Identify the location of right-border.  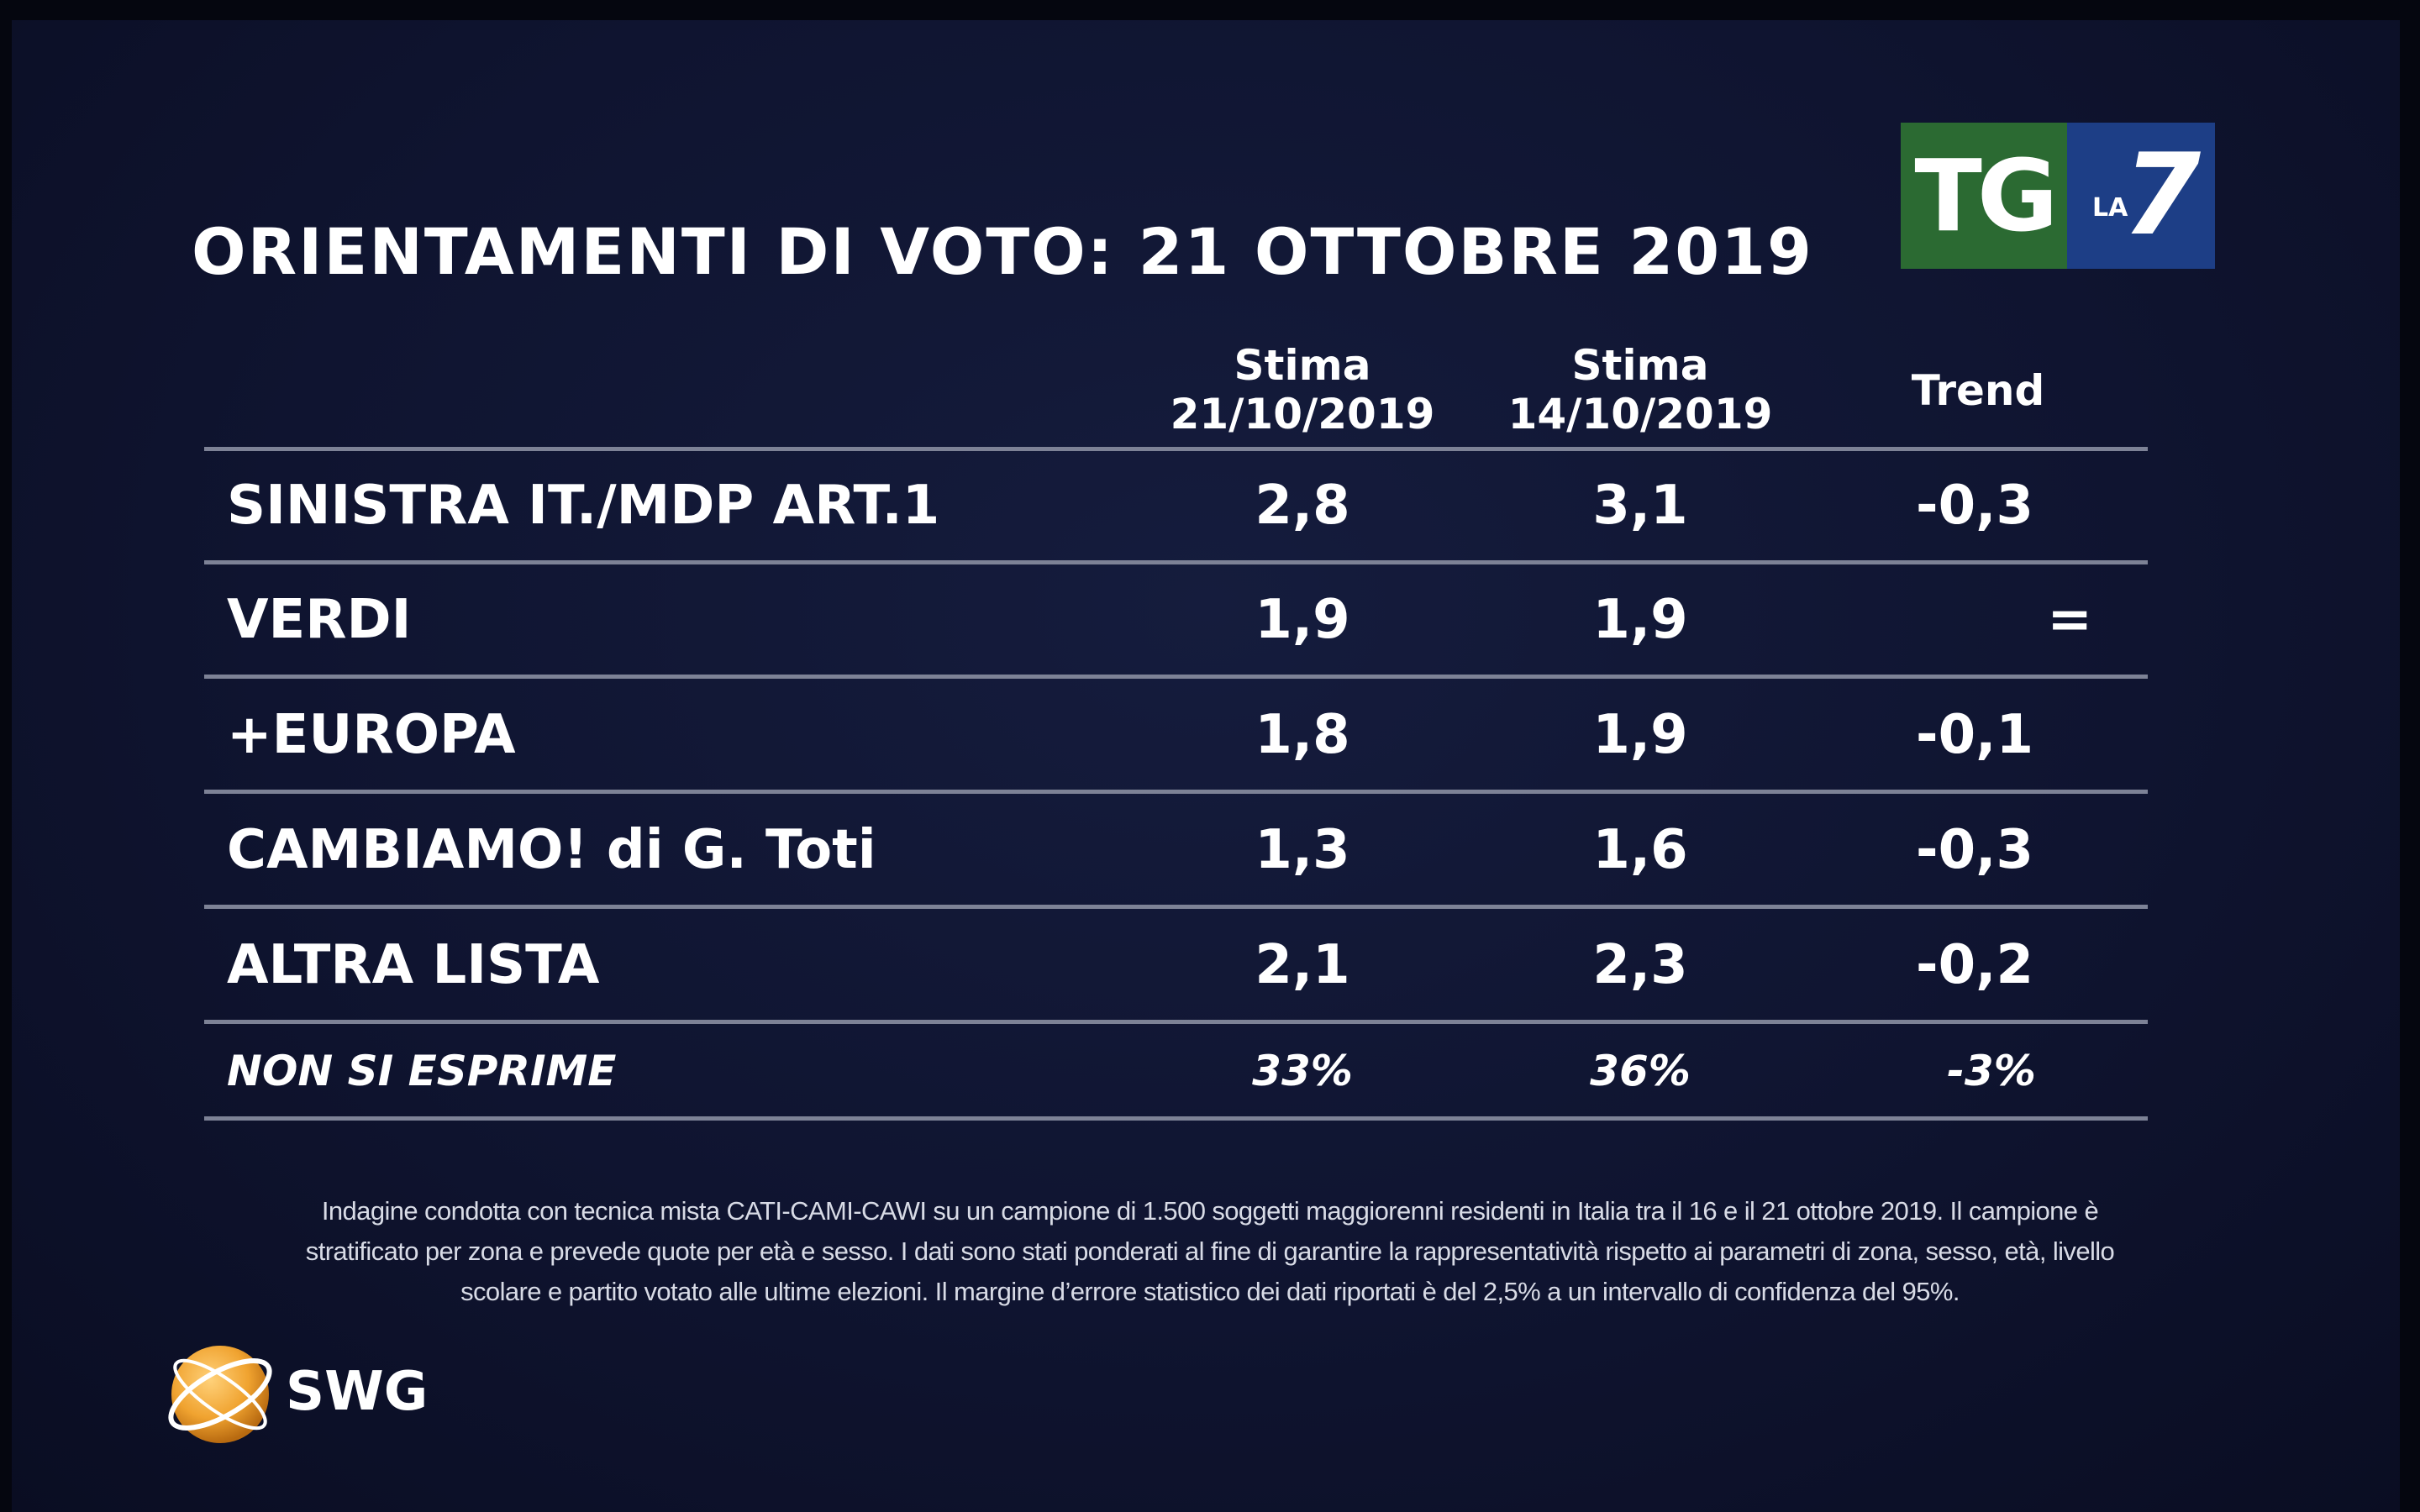
(2410, 756).